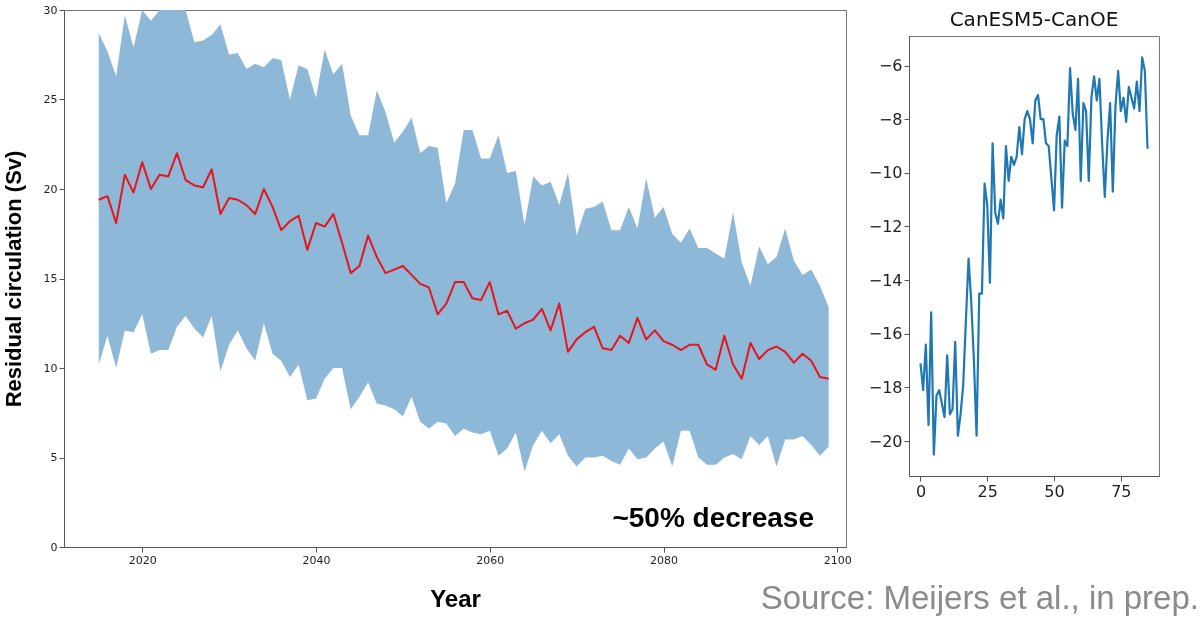  What do you see at coordinates (890, 66) in the screenshot?
I see `y-tick-label: −6` at bounding box center [890, 66].